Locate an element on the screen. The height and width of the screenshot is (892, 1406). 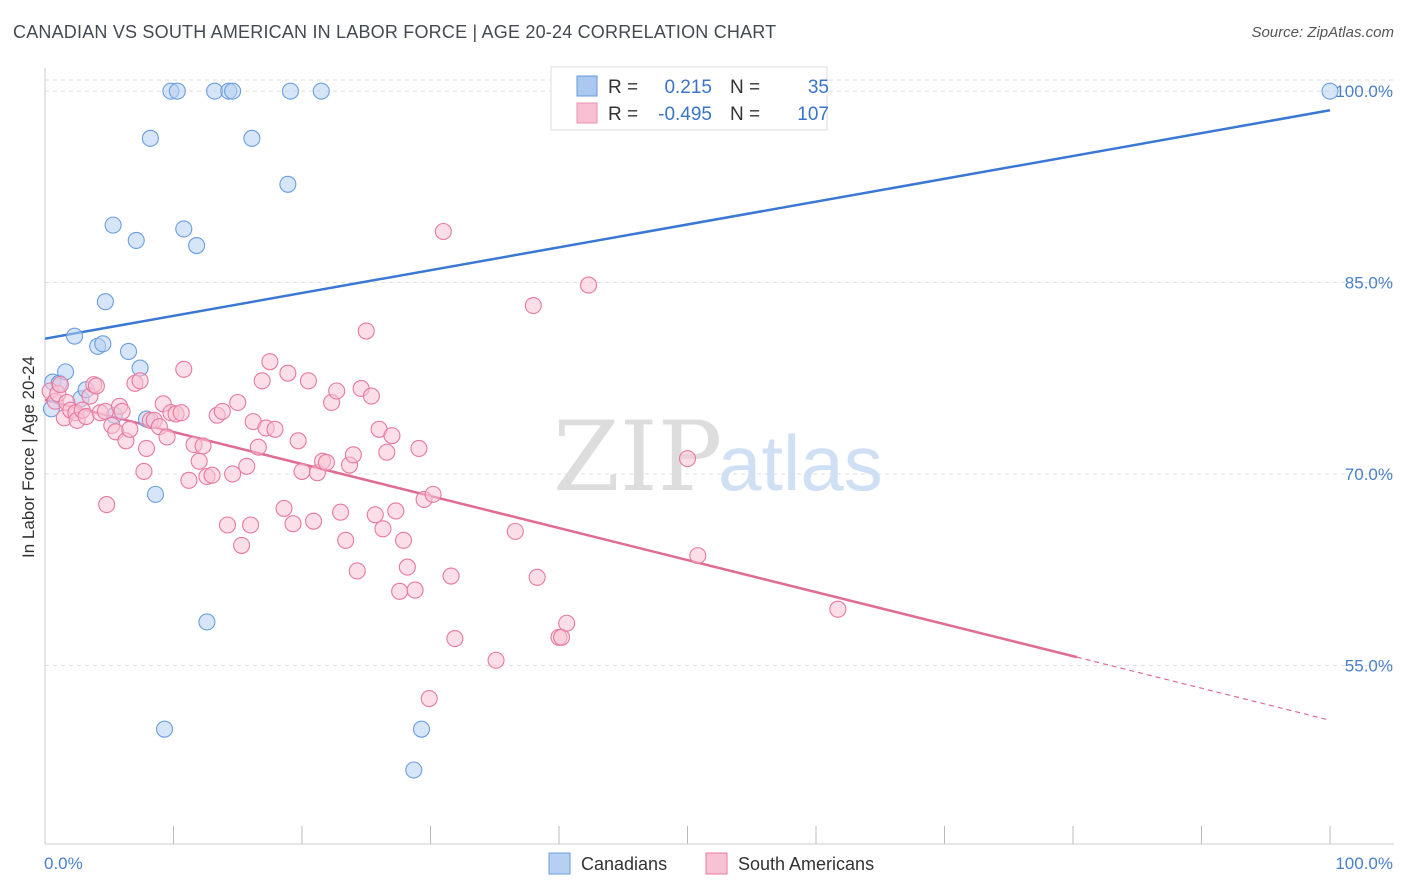
series-legend: Canadians South Americans is located at coordinates (711, 863).